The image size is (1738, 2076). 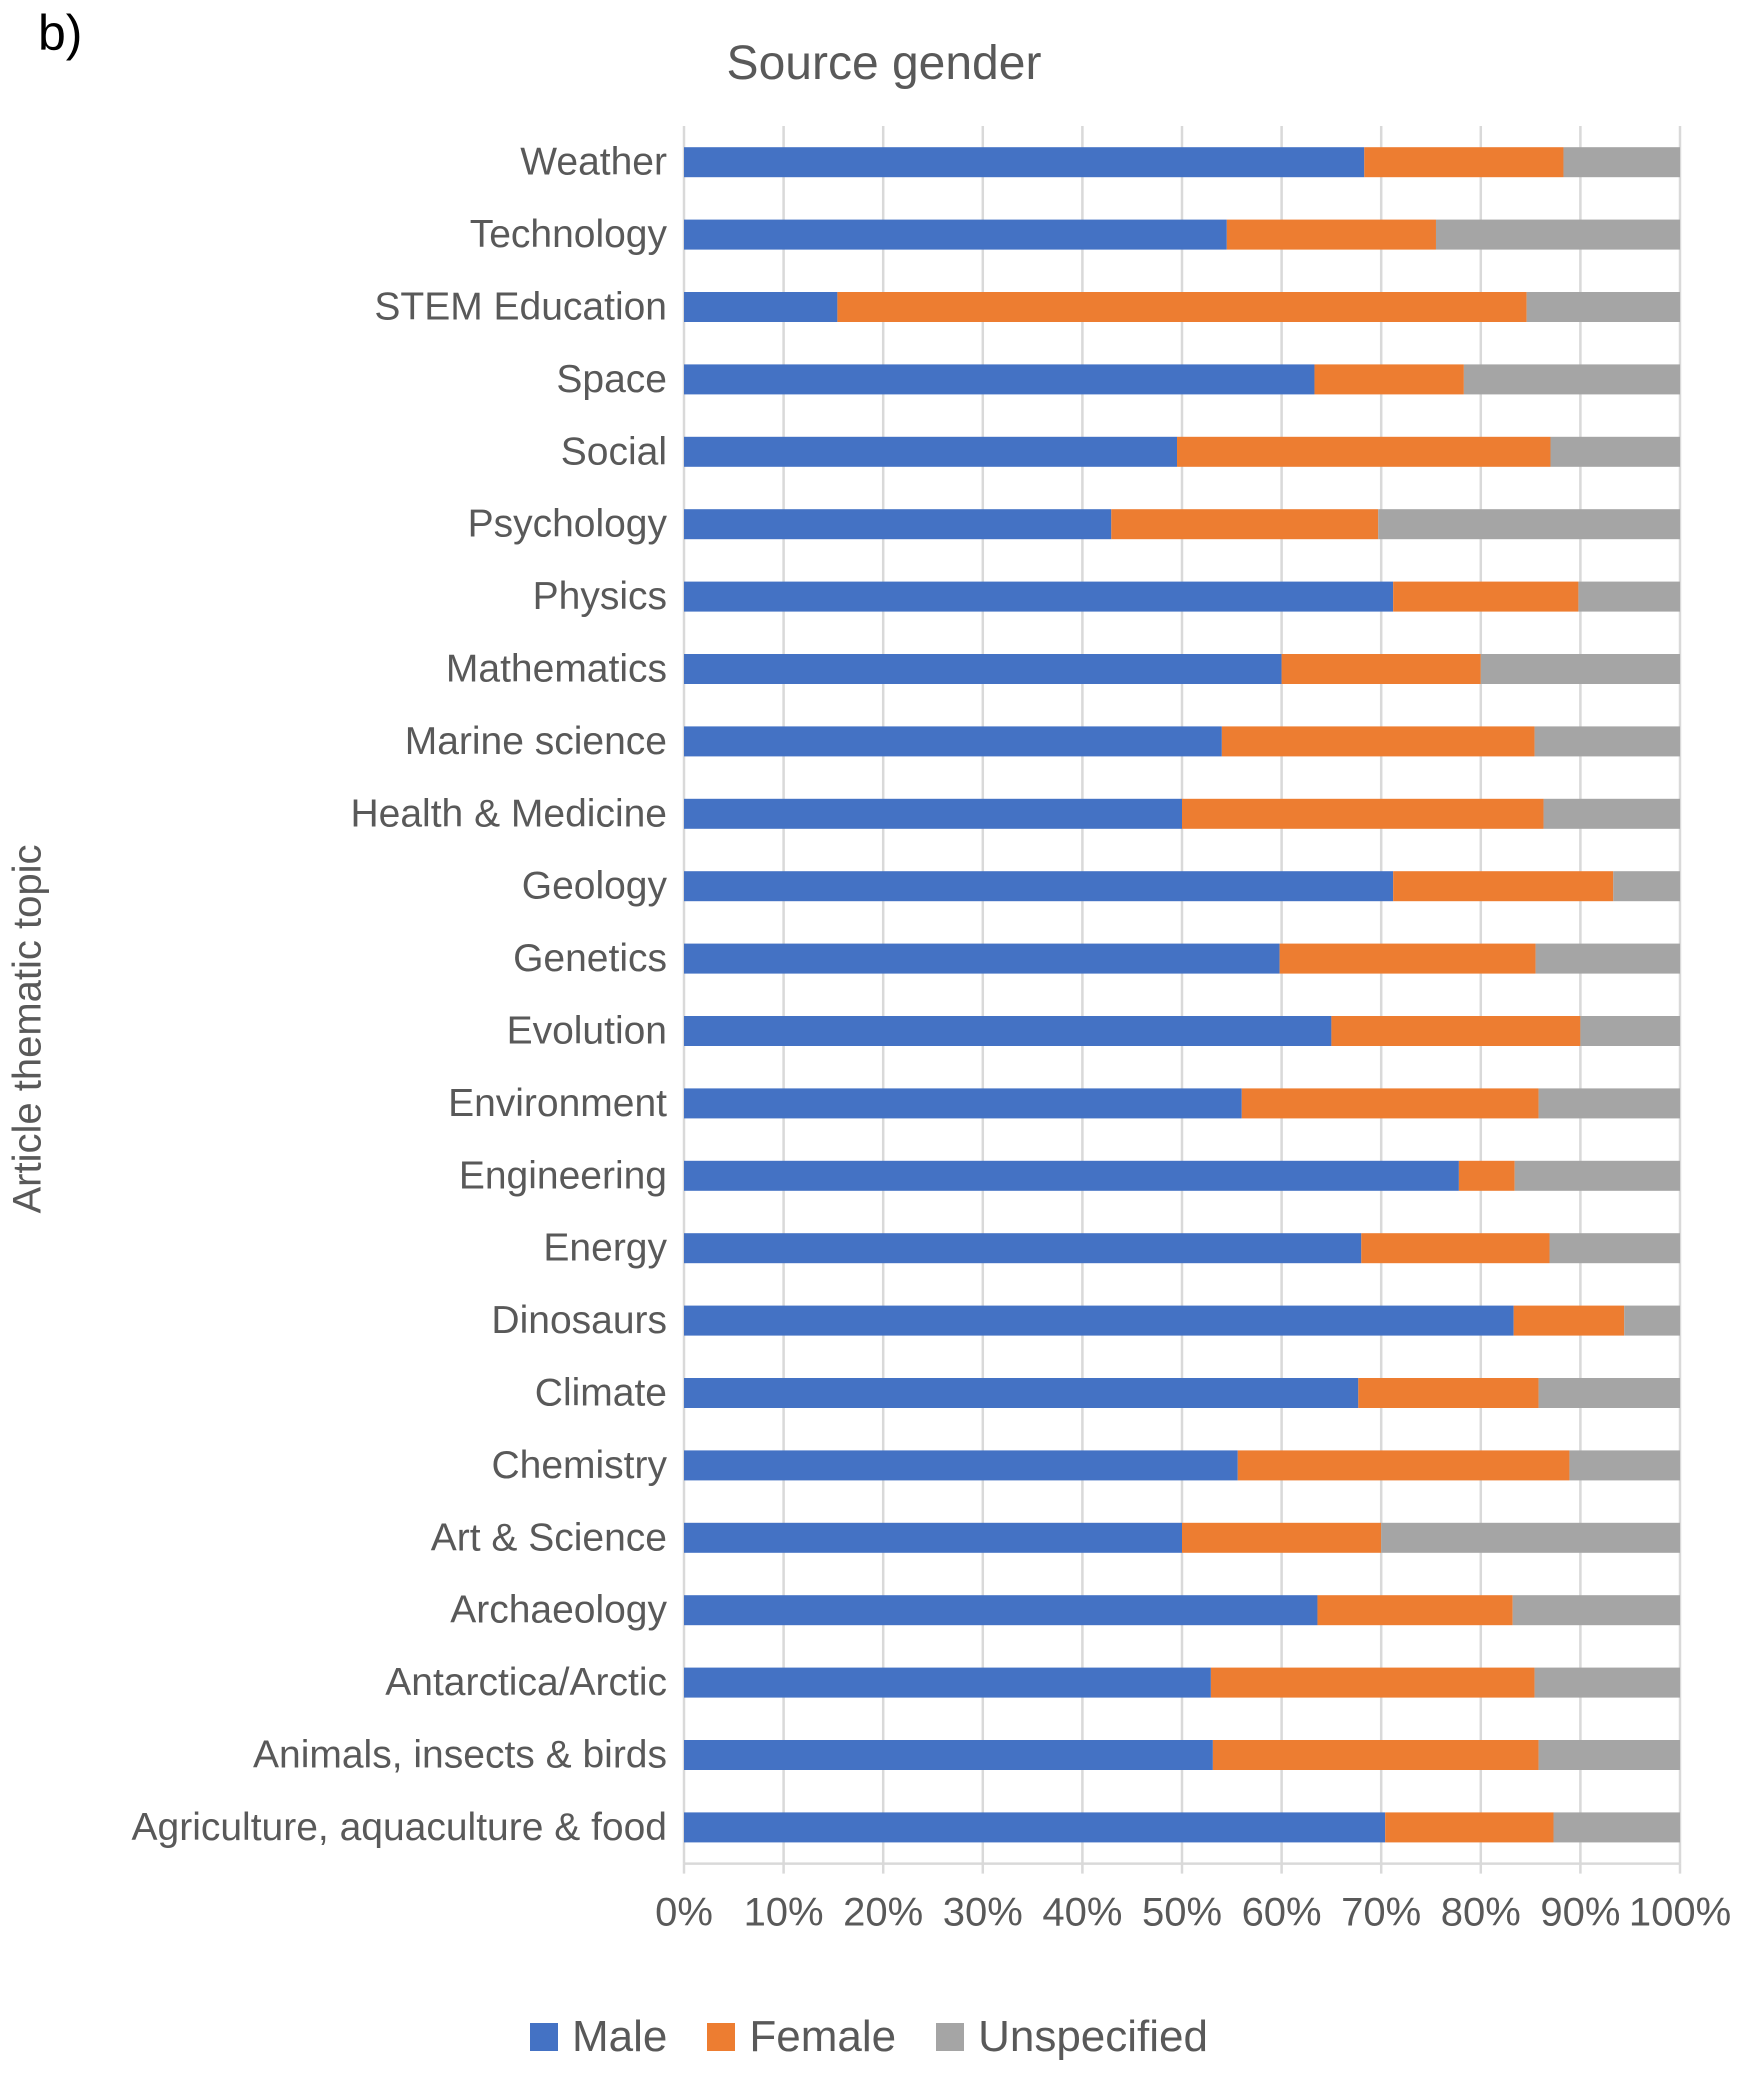 I want to click on x-tick-label: 60%, so click(x=1282, y=1913).